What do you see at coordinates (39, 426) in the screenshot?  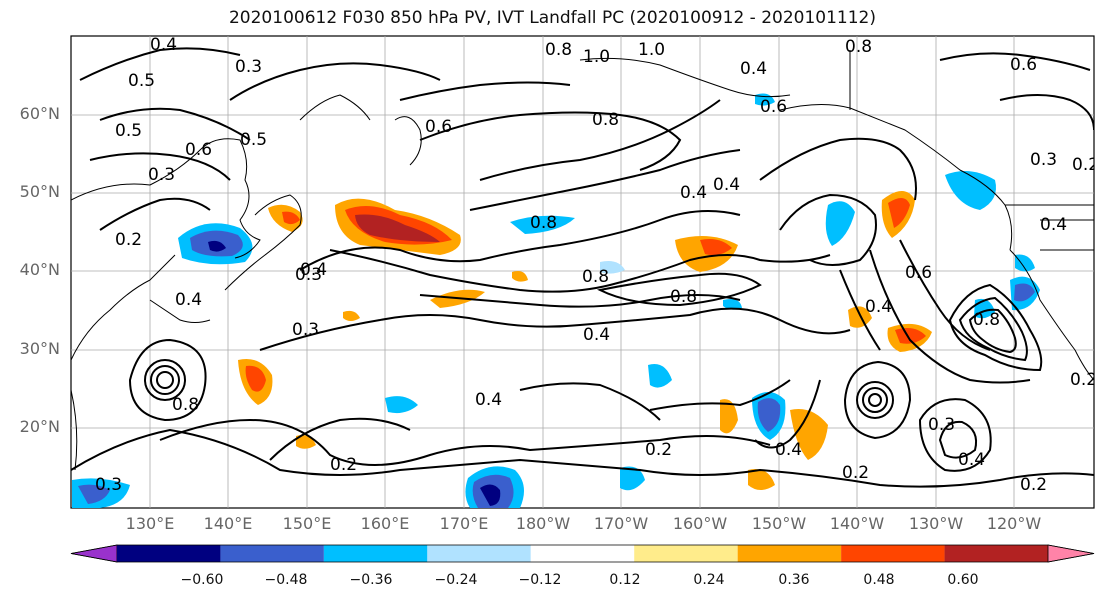 I see `lat-label: 20°N` at bounding box center [39, 426].